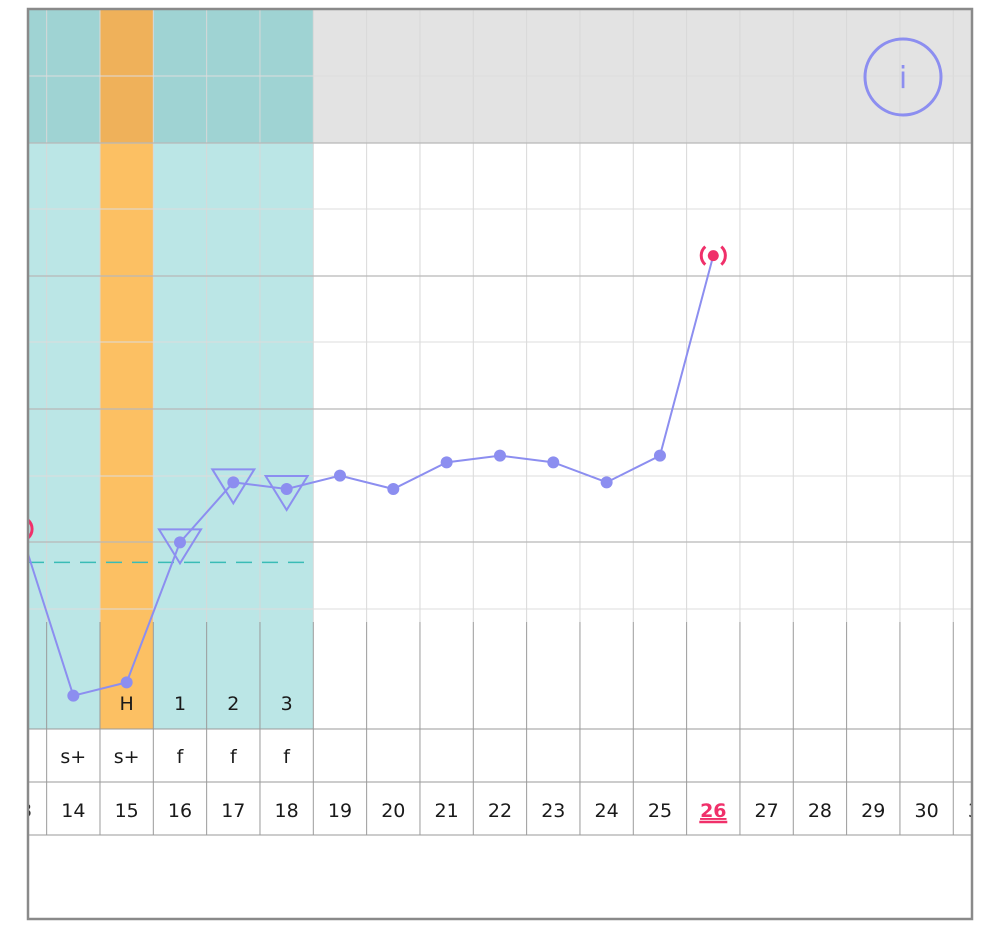 This screenshot has height=929, width=1000. What do you see at coordinates (180, 811) in the screenshot?
I see `cycle-day-label: 16` at bounding box center [180, 811].